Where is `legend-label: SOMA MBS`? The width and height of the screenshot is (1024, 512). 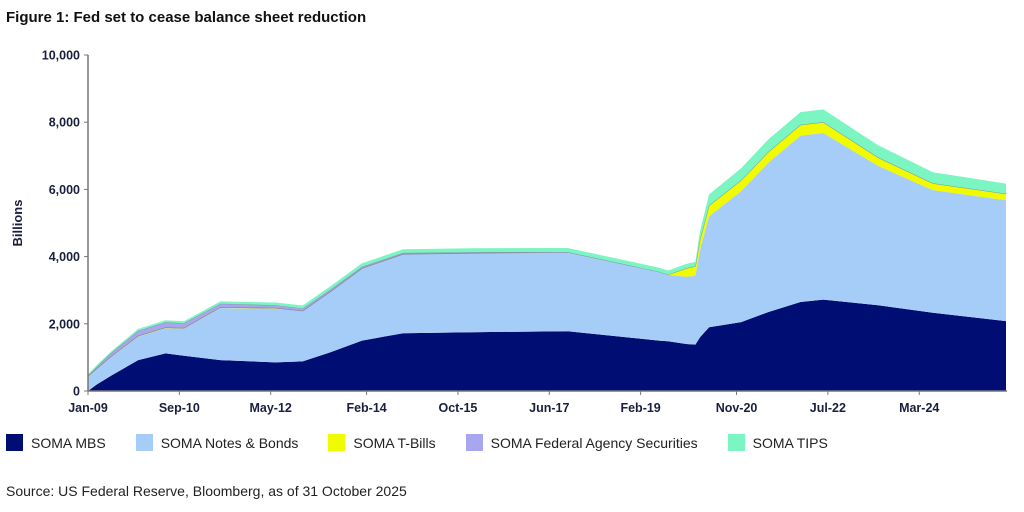
legend-label: SOMA MBS is located at coordinates (68, 442).